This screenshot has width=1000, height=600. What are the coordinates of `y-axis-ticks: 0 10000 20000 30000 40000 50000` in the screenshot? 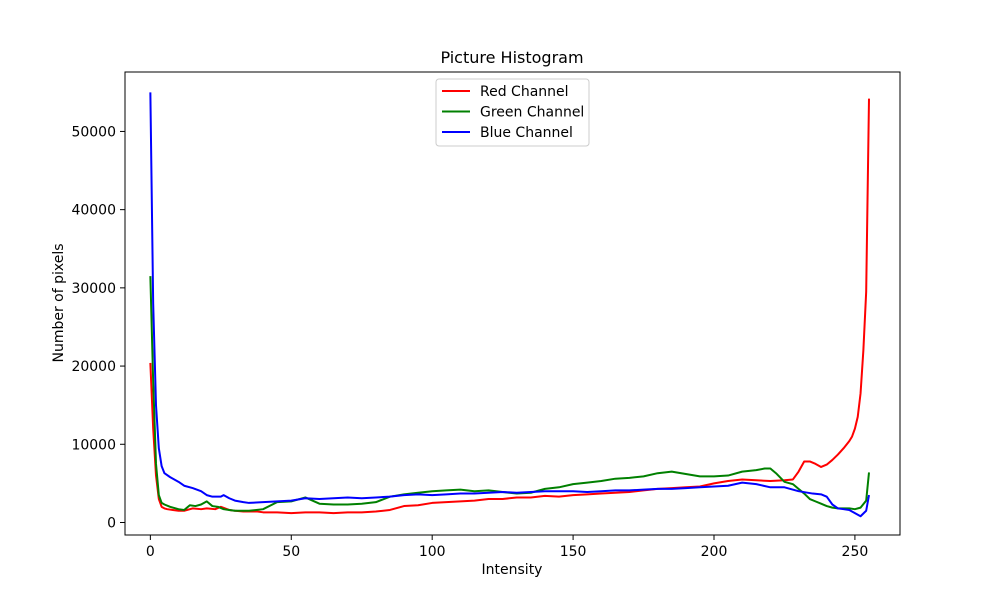 It's located at (98, 327).